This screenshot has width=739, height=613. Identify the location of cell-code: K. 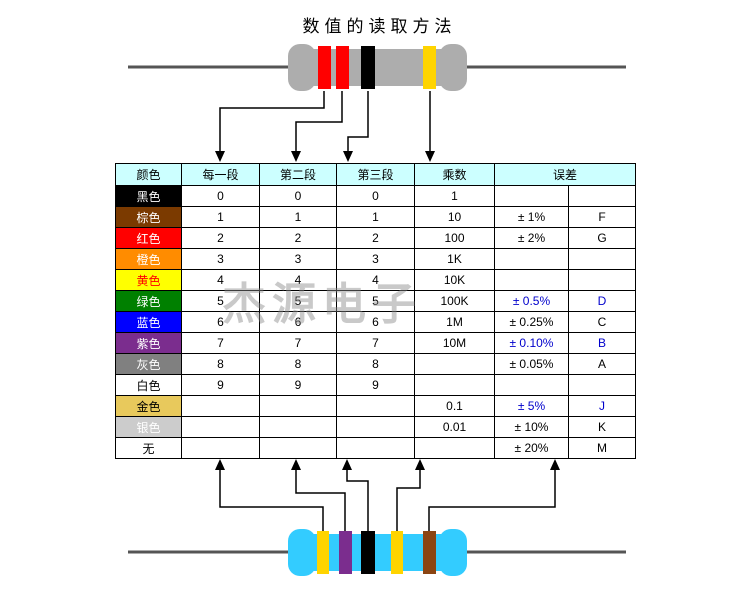
(602, 427).